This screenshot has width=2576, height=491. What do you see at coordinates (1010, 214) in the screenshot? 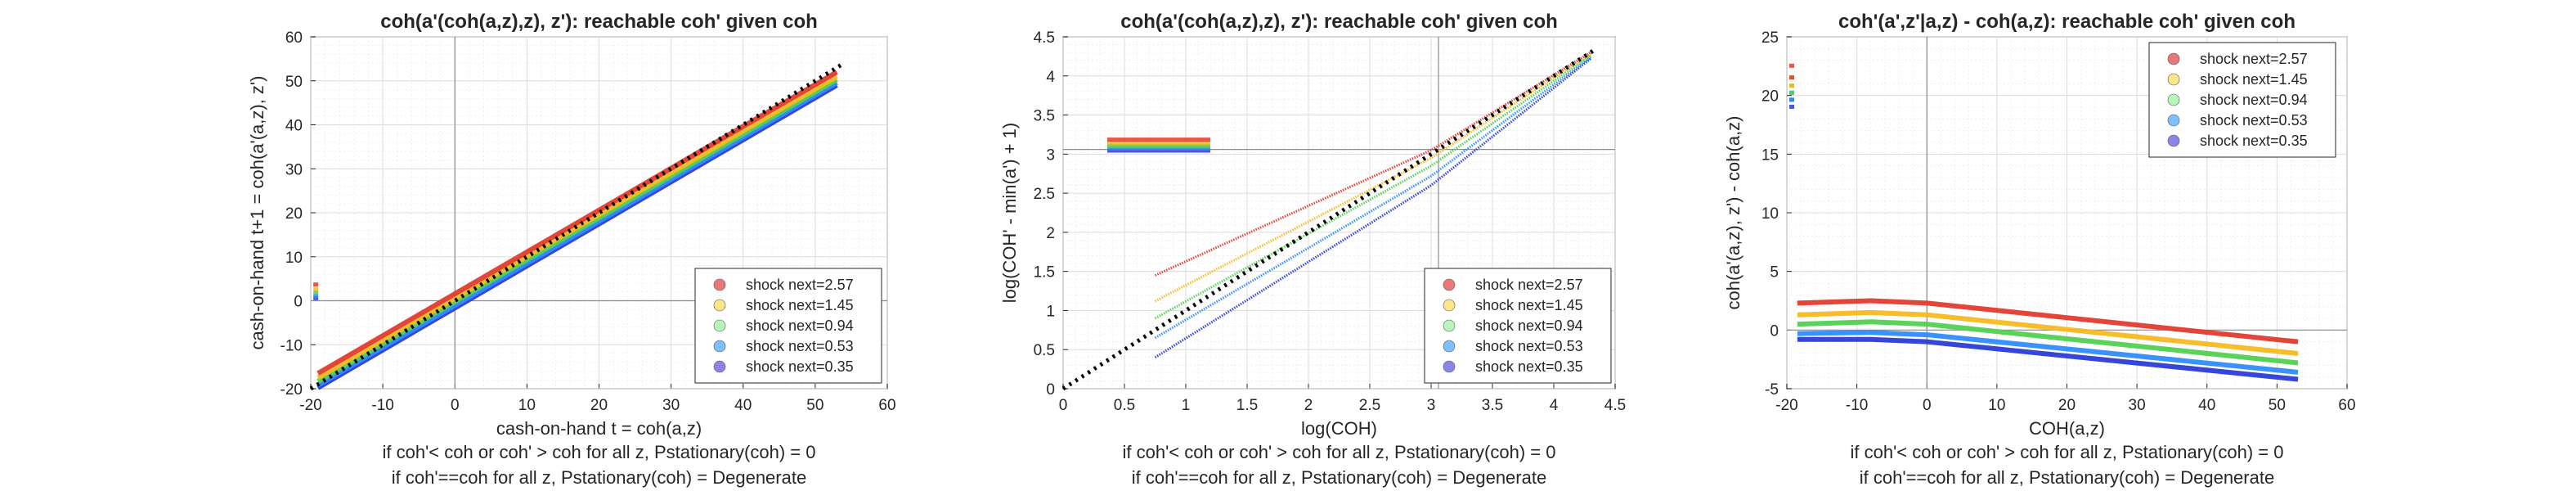
I see `panel-2-ylabel: log(COH' - min(a') + 1)` at bounding box center [1010, 214].